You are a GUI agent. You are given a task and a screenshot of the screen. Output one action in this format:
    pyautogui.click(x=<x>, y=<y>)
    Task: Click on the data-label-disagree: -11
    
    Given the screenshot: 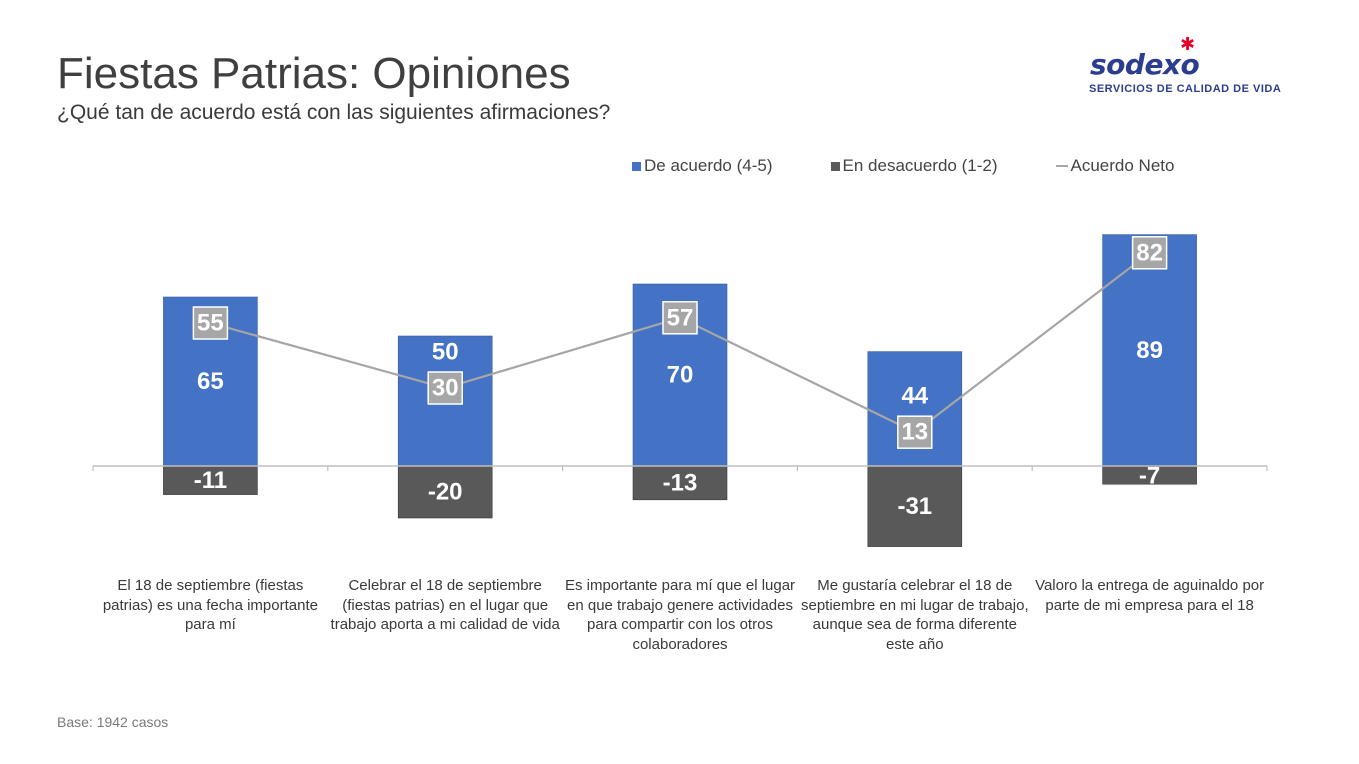 What is the action you would take?
    pyautogui.click(x=210, y=480)
    